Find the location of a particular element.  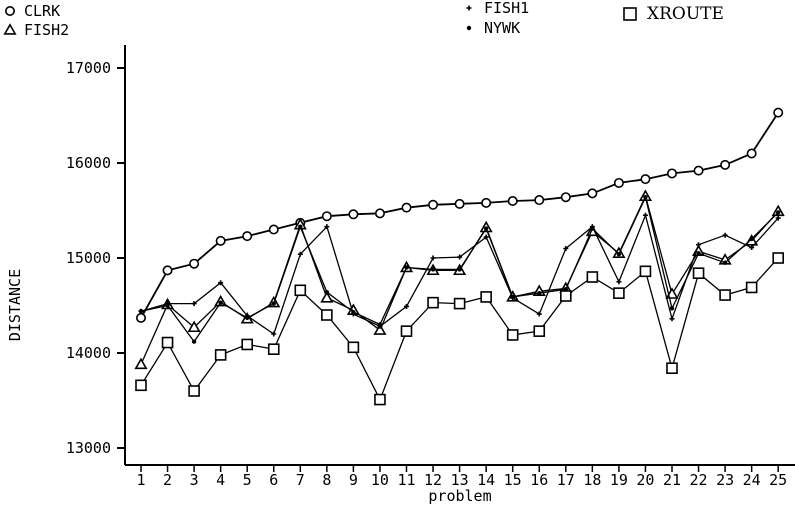

x-tick-label: 3 is located at coordinates (194, 480).